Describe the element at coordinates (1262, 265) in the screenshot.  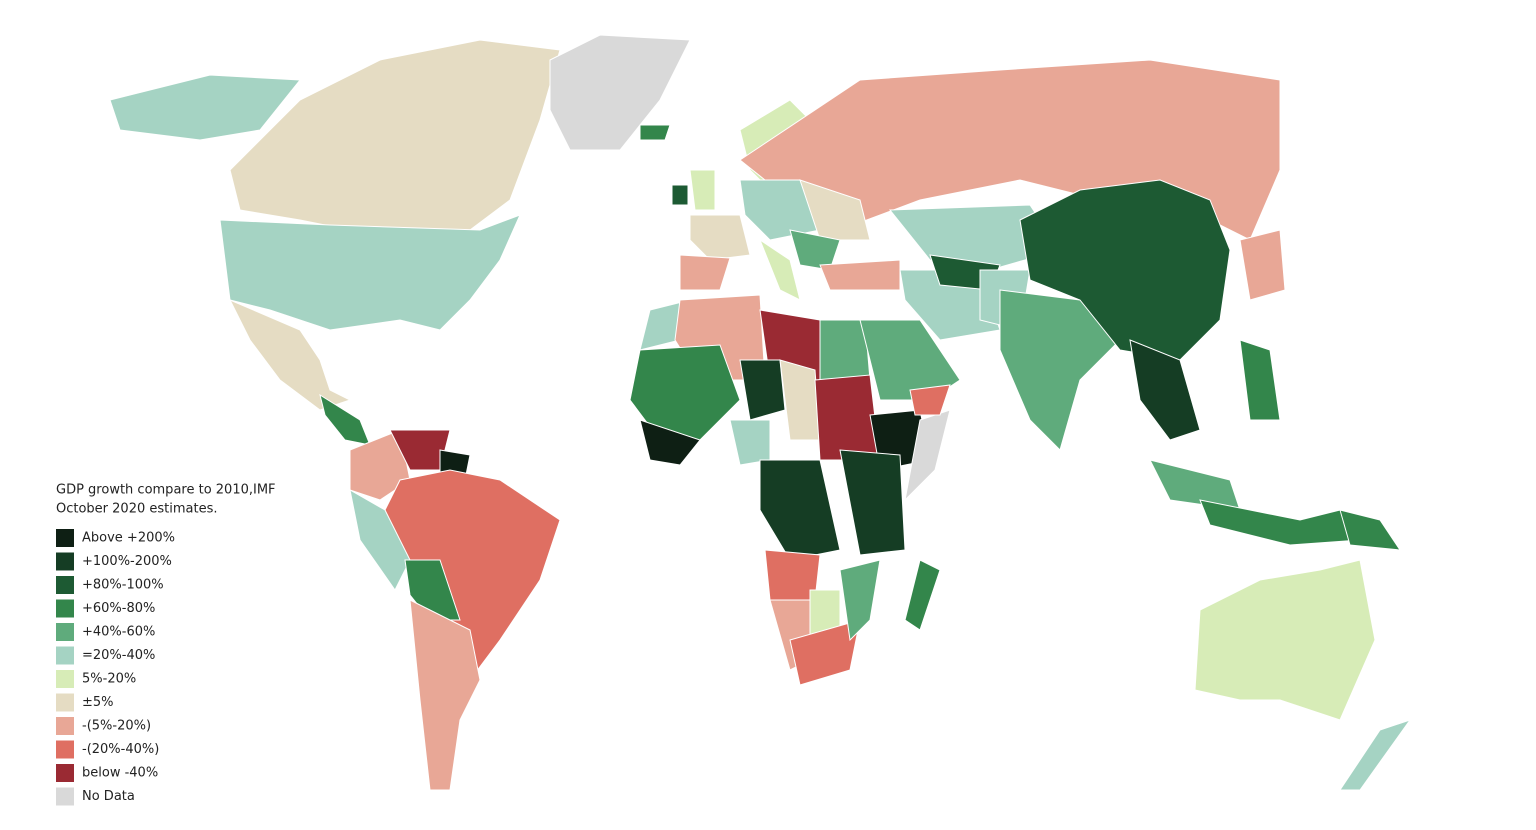
I see `japan` at that location.